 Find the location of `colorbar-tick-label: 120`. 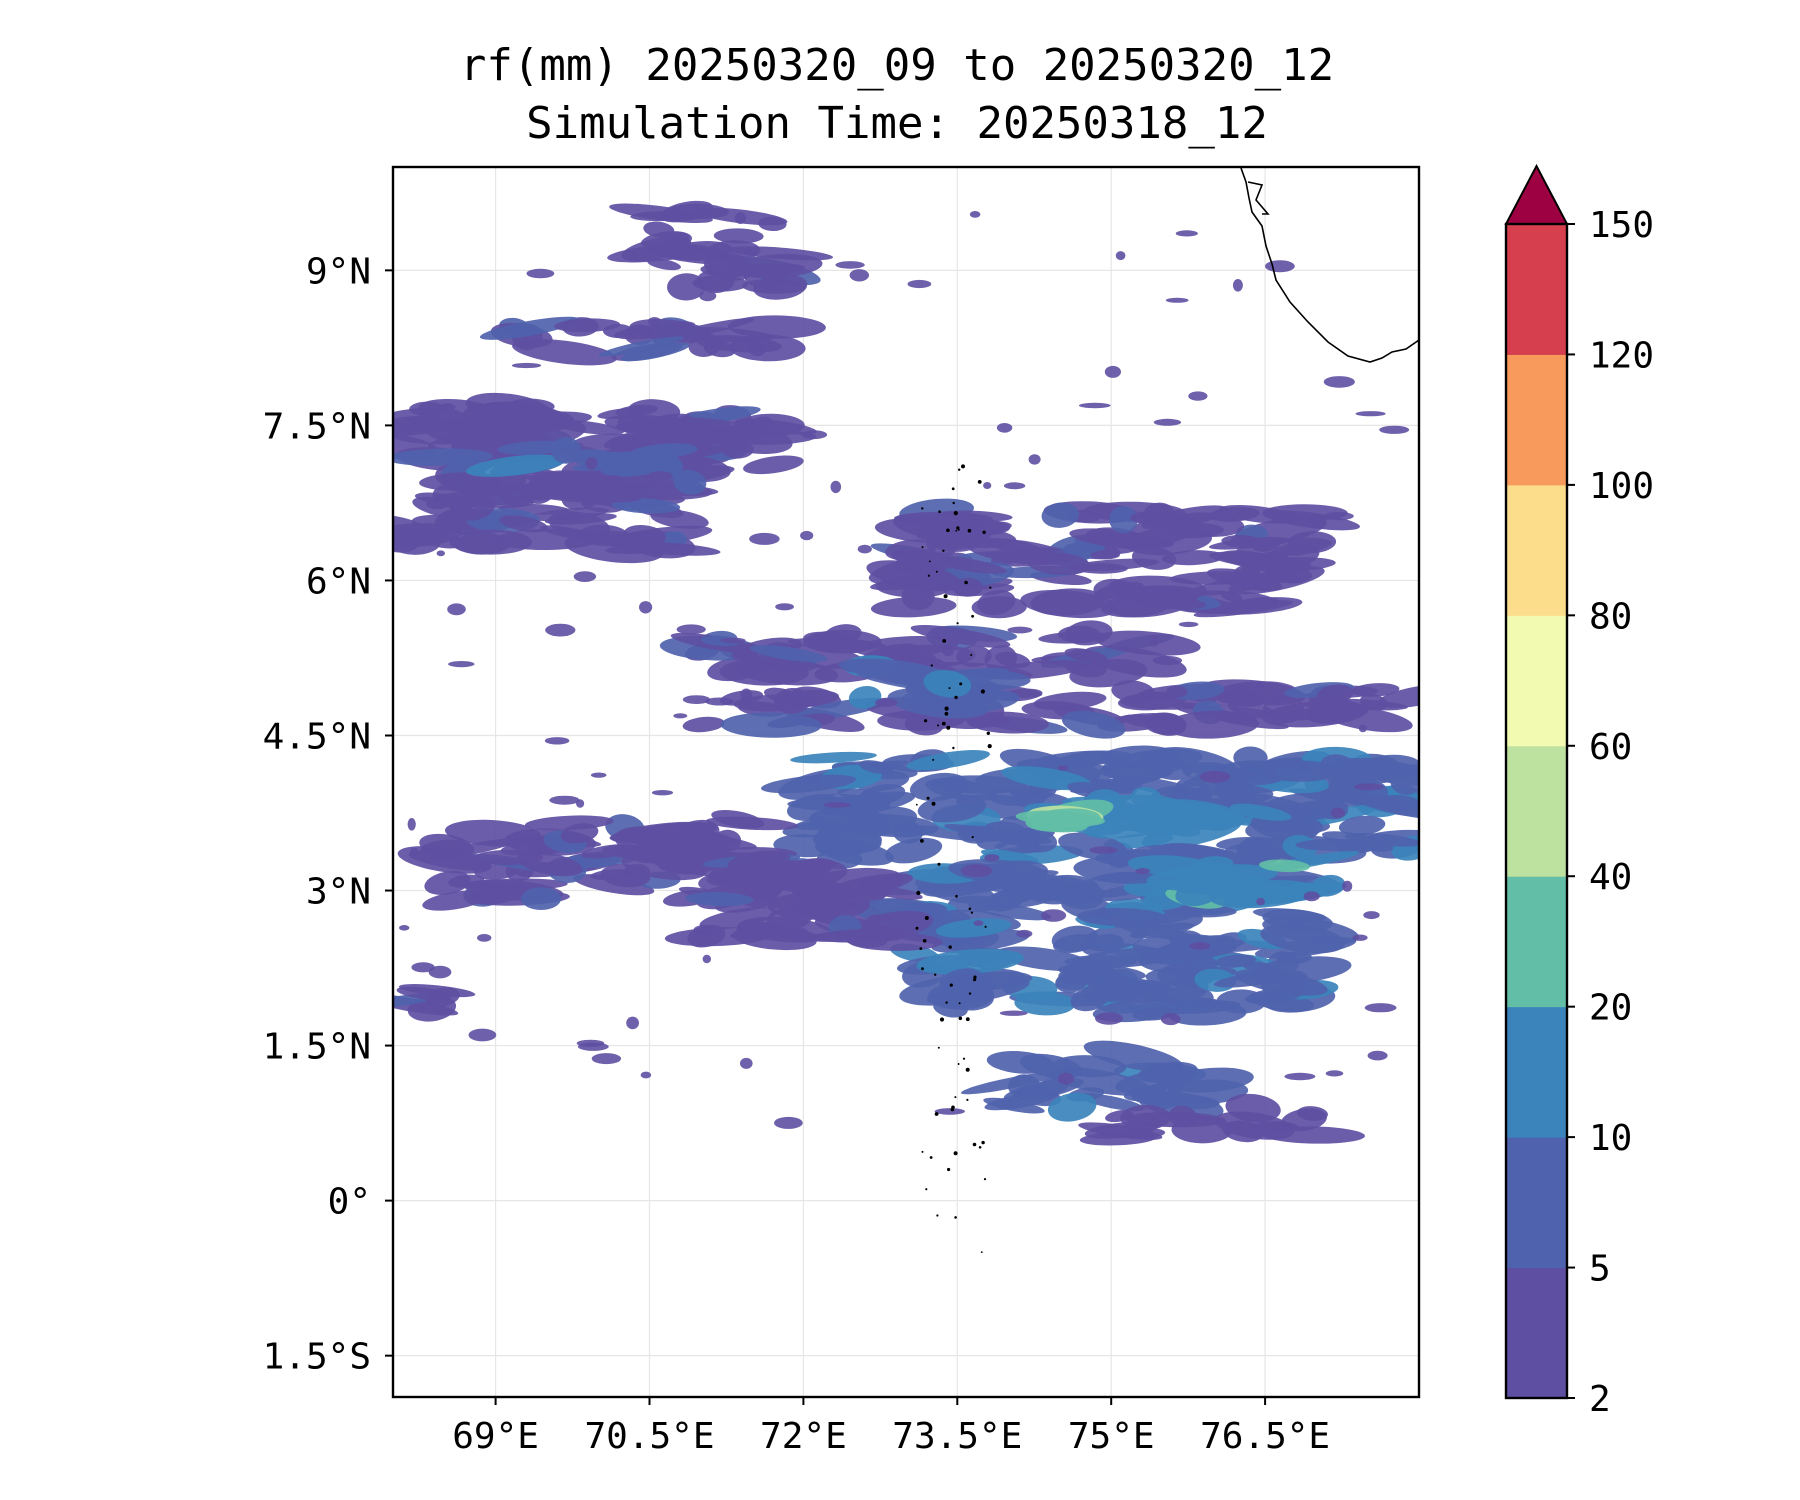

colorbar-tick-label: 120 is located at coordinates (1621, 355).